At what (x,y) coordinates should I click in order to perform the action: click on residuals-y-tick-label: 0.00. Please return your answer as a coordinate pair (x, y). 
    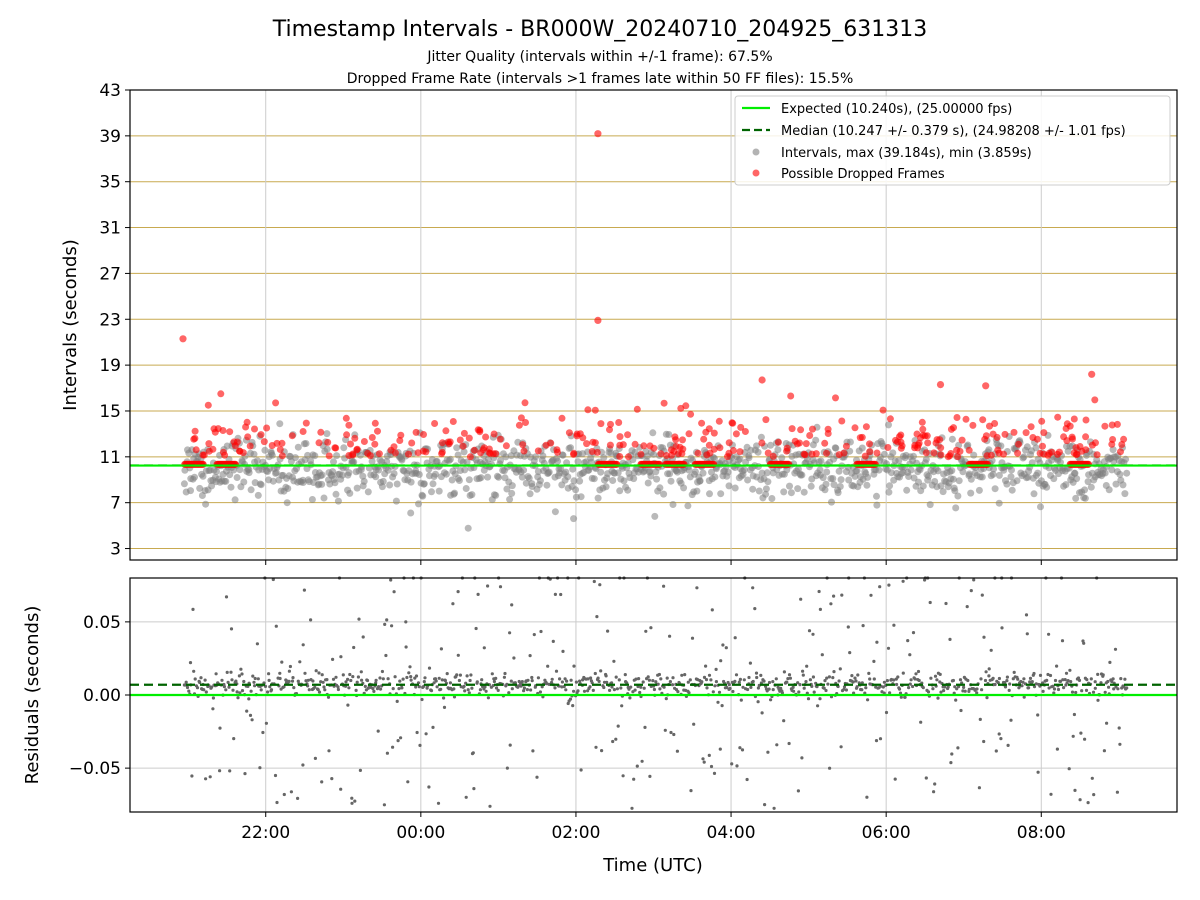
    Looking at the image, I should click on (102, 696).